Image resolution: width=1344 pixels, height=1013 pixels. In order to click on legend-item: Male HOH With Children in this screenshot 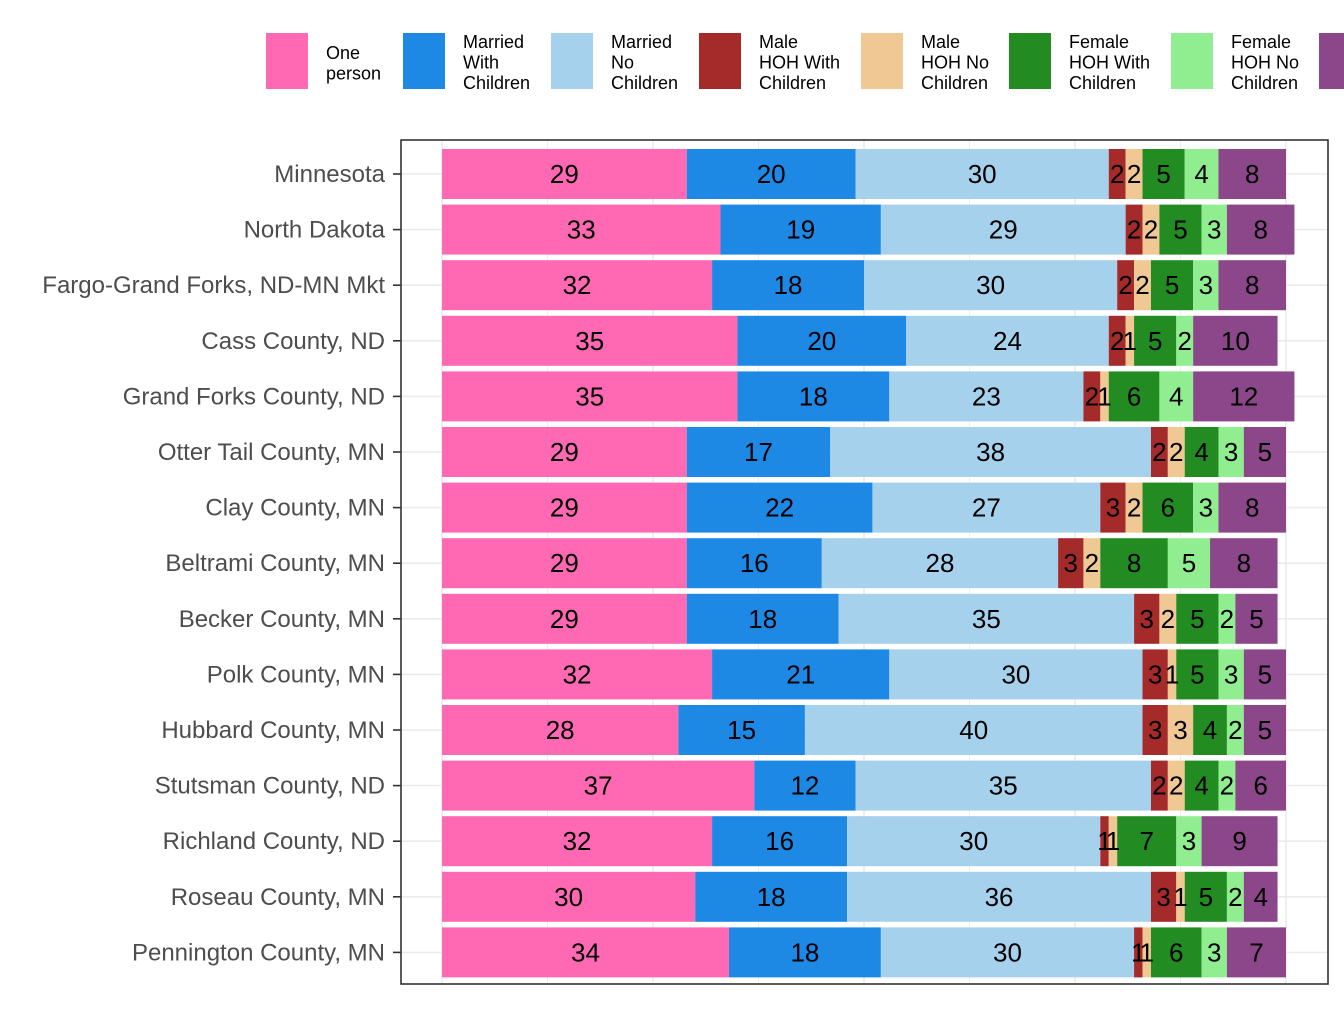, I will do `click(769, 62)`.